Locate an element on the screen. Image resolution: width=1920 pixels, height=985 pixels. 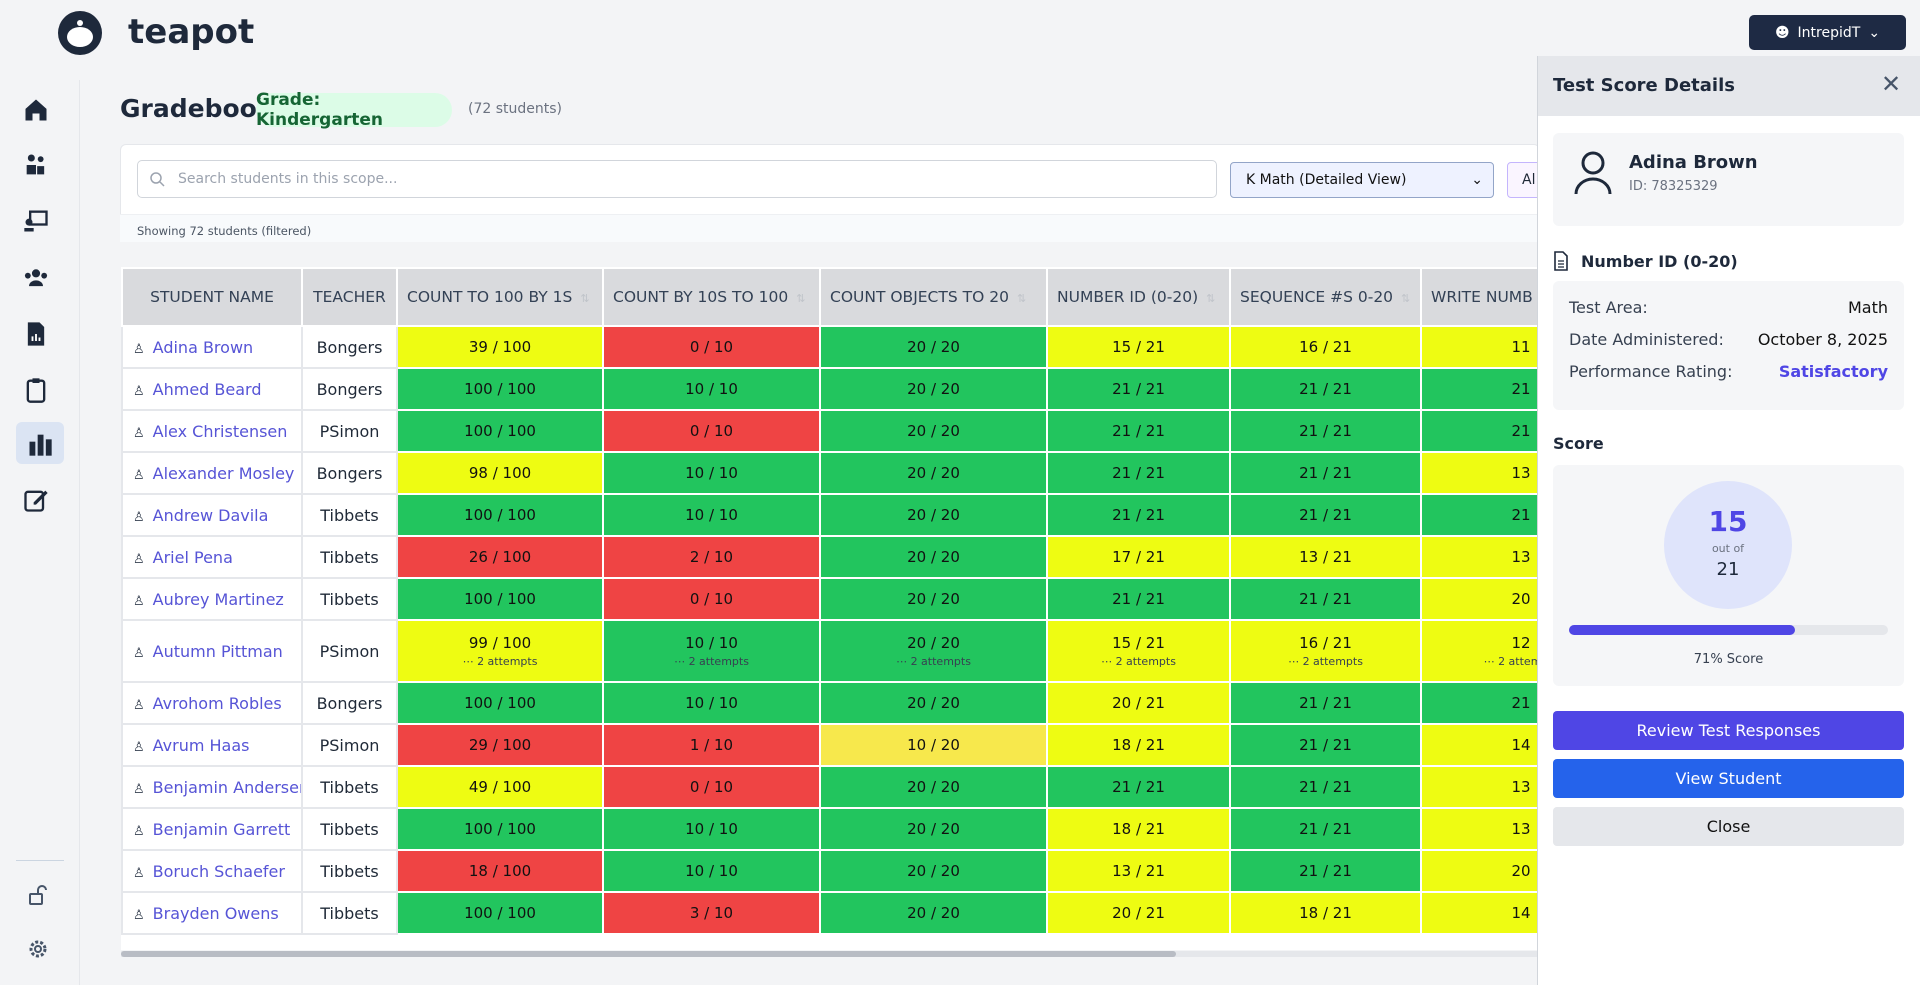
column-header: COUNT BY 10S TO 100 ⇅ is located at coordinates (711, 297).